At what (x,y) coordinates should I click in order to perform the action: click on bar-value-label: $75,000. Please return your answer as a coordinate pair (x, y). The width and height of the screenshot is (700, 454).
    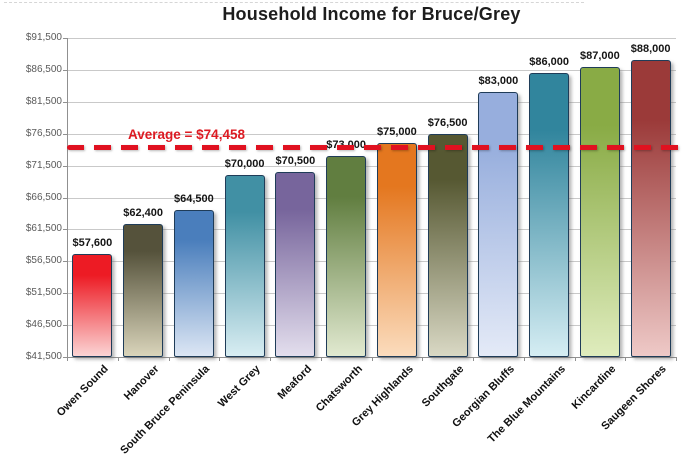
    Looking at the image, I should click on (396, 132).